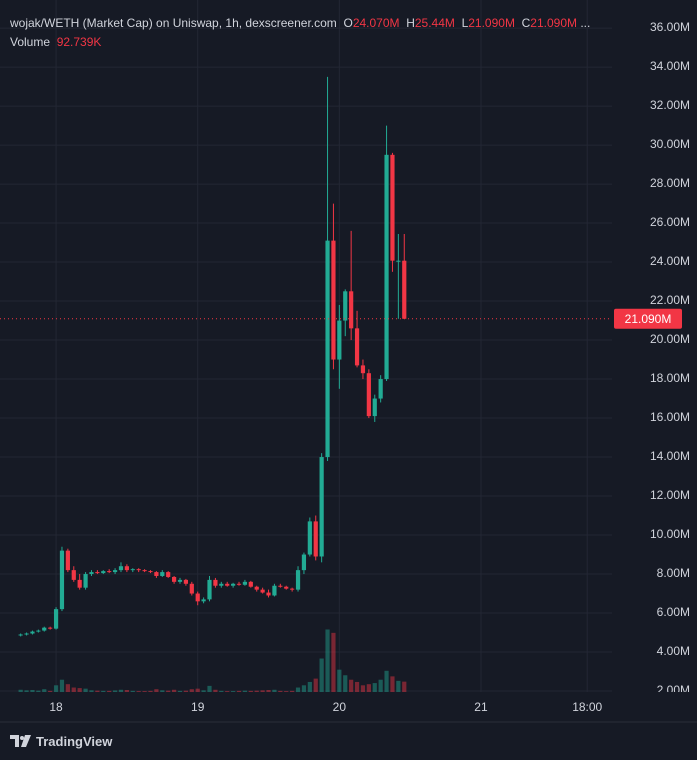 The image size is (697, 760). I want to click on brand-logo, so click(20, 740).